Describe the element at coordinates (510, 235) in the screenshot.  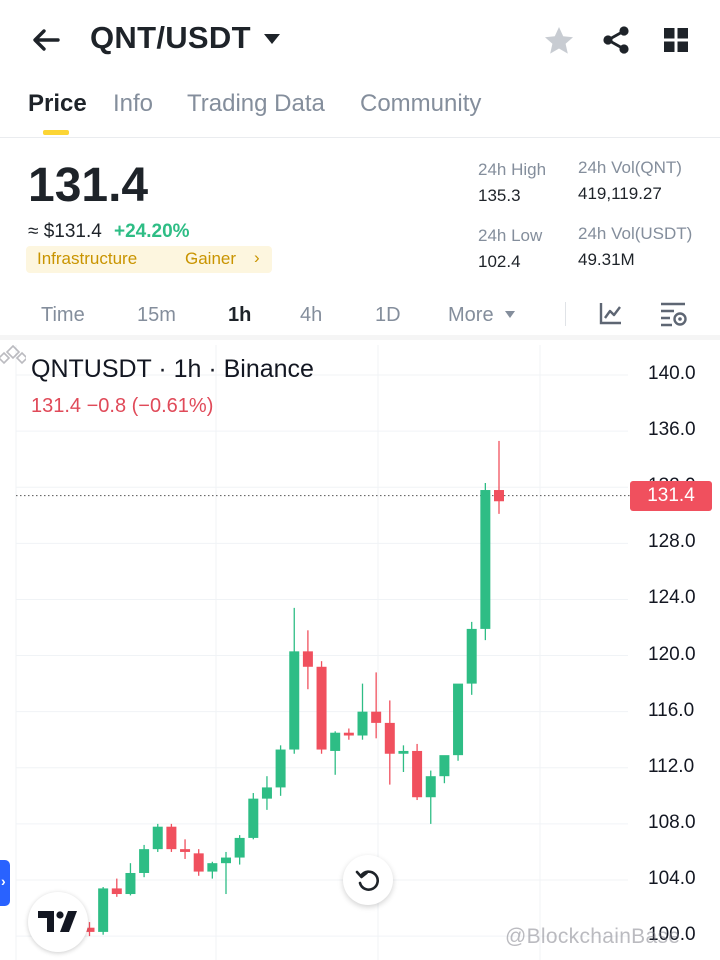
I see `low-label: 24h Low` at that location.